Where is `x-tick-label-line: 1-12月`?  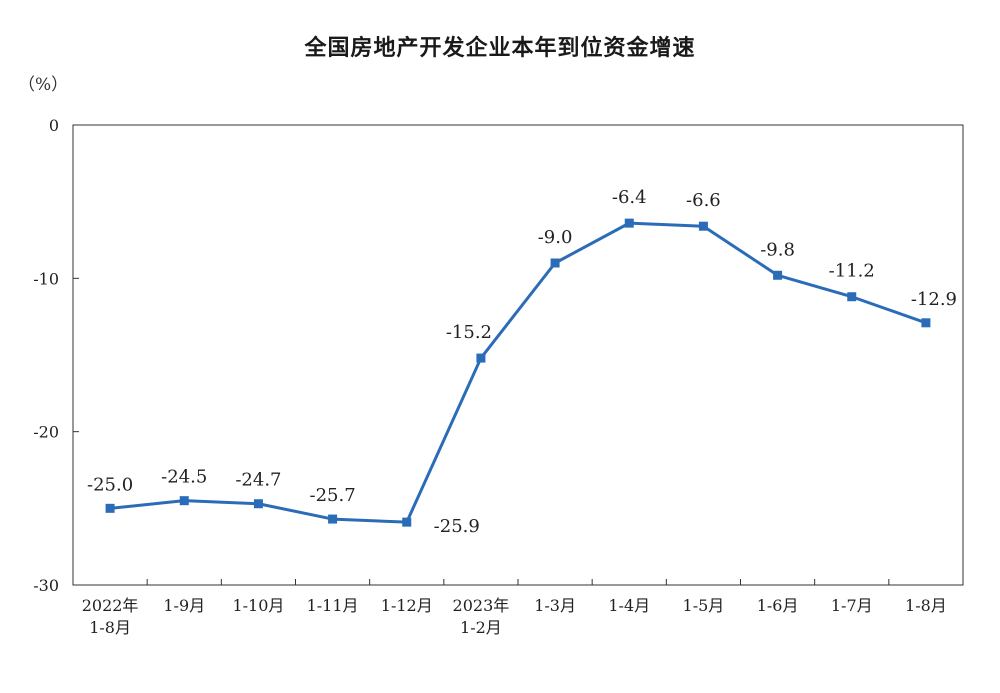
x-tick-label-line: 1-12月 is located at coordinates (407, 605).